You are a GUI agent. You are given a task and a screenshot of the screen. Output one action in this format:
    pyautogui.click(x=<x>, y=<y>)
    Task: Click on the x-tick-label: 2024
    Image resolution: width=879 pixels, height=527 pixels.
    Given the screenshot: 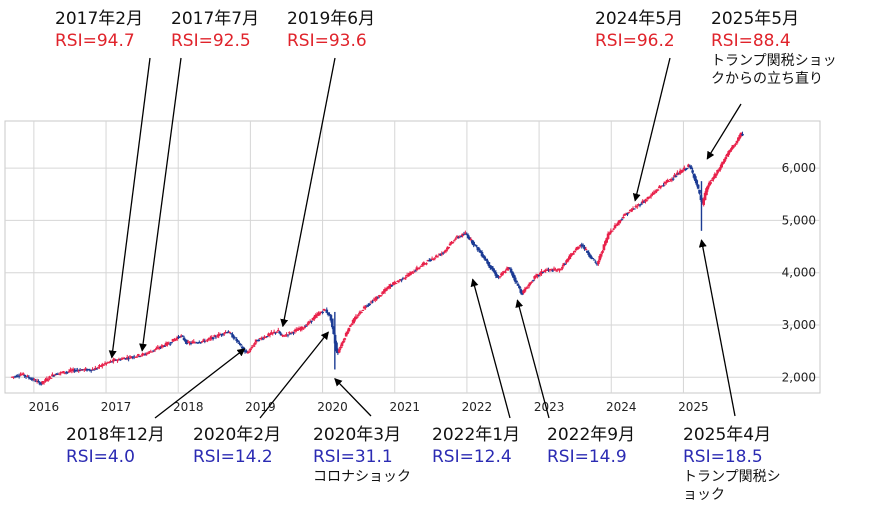 What is the action you would take?
    pyautogui.click(x=621, y=407)
    